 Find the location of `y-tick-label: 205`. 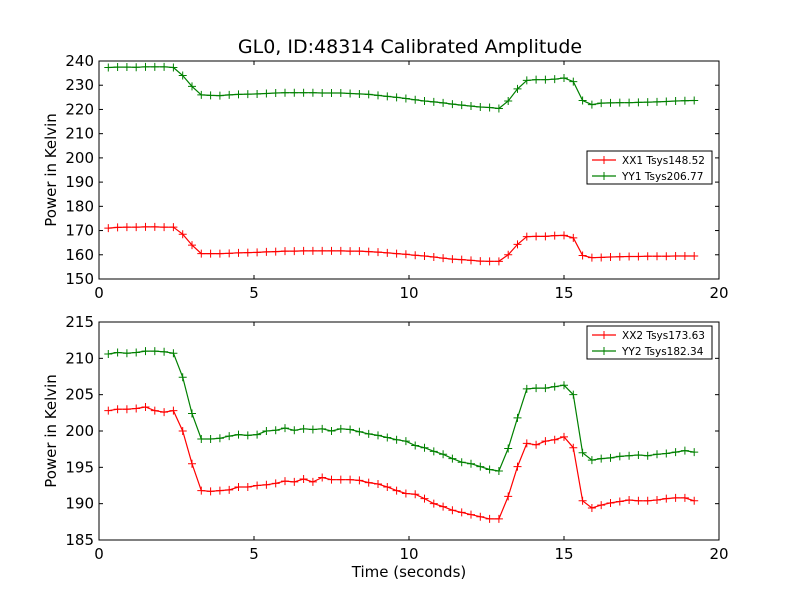

y-tick-label: 205 is located at coordinates (79, 395).